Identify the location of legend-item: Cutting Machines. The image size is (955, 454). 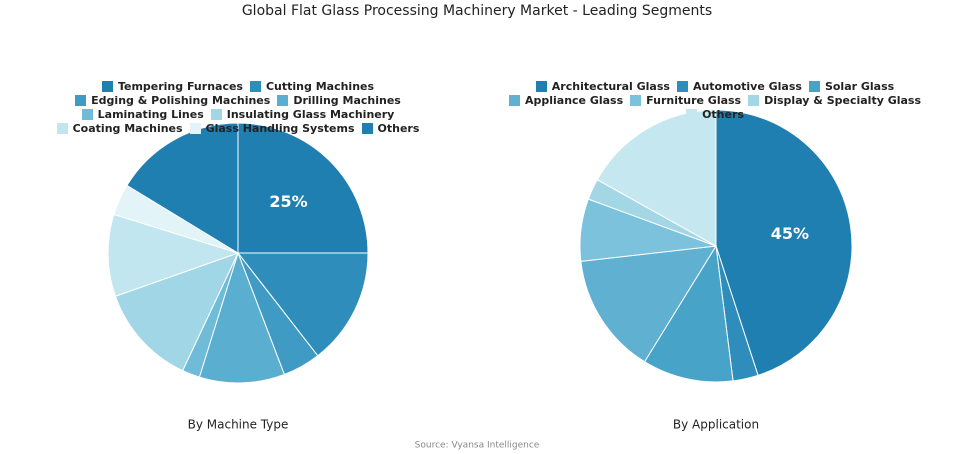
(312, 86).